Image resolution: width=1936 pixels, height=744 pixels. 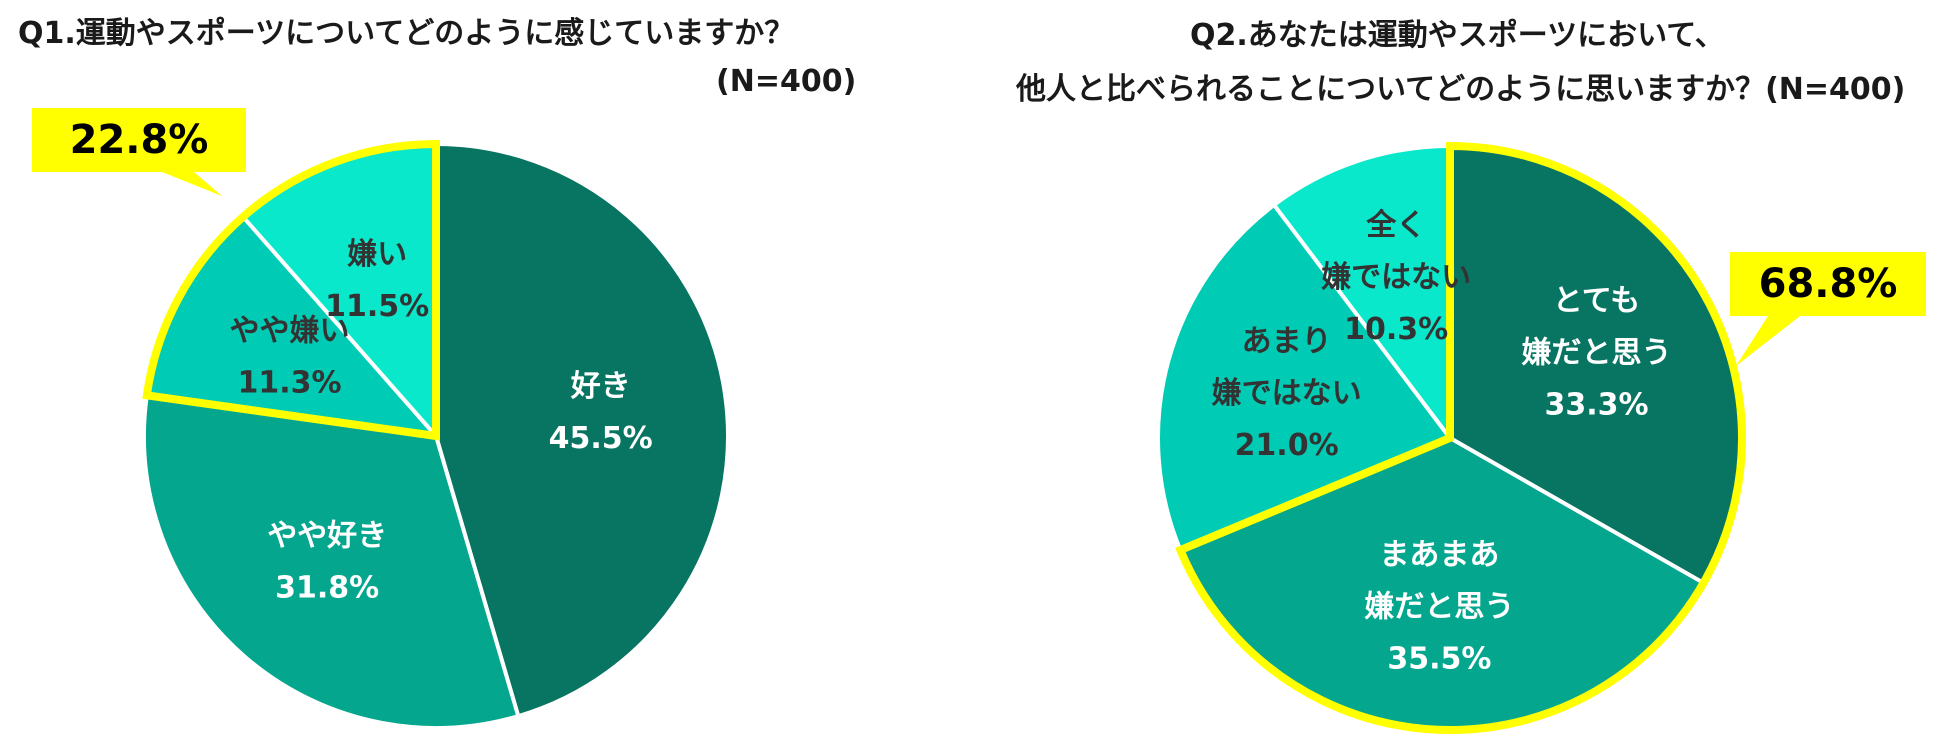 What do you see at coordinates (600, 386) in the screenshot?
I see `slice-category-label: 好き` at bounding box center [600, 386].